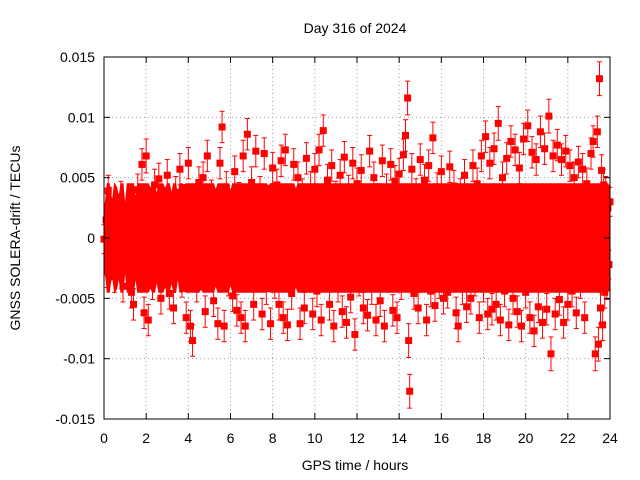 Image resolution: width=640 pixels, height=480 pixels. Describe the element at coordinates (81, 117) in the screenshot. I see `y-tick-label: 0.01` at that location.